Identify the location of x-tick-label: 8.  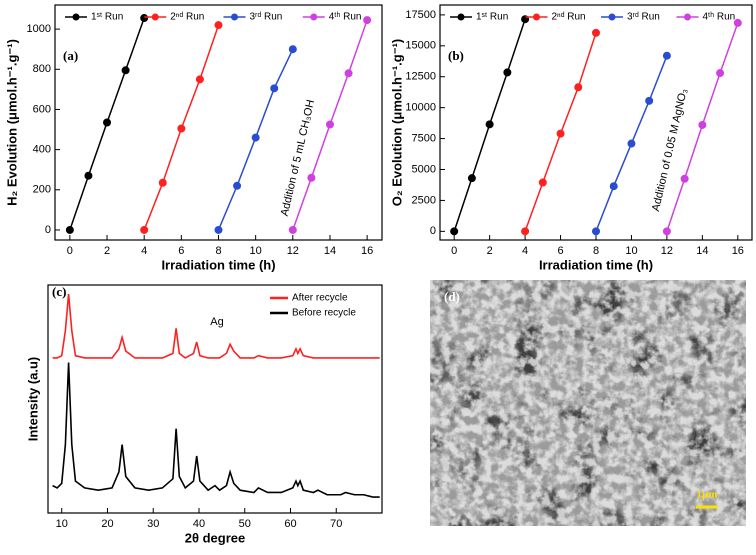
(596, 251).